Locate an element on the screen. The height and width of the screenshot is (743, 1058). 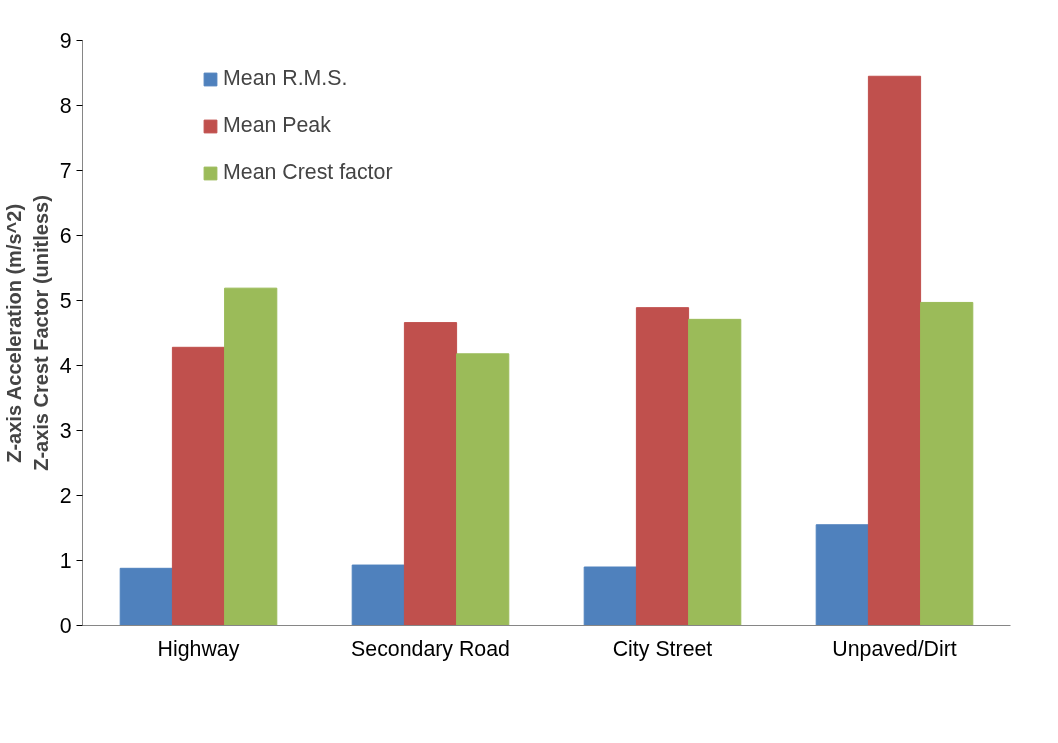
y-tick-label: 5 is located at coordinates (65, 301).